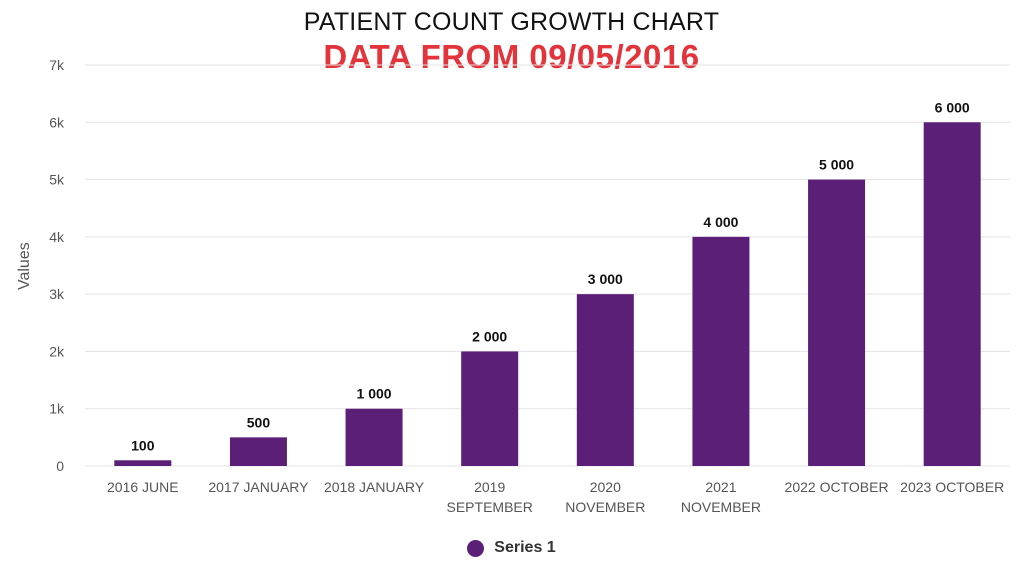  Describe the element at coordinates (720, 222) in the screenshot. I see `data-label: 4 000` at that location.